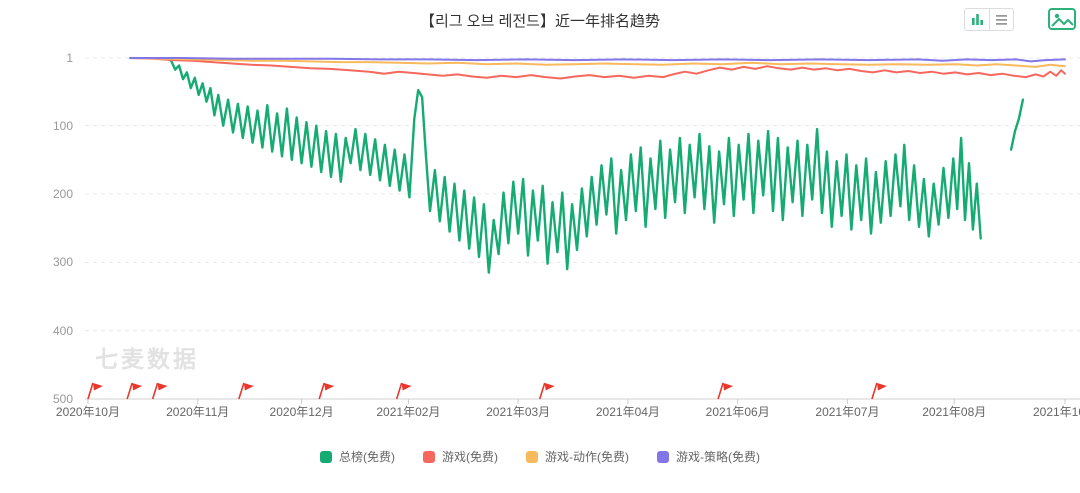  I want to click on view-toggle-group, so click(989, 19).